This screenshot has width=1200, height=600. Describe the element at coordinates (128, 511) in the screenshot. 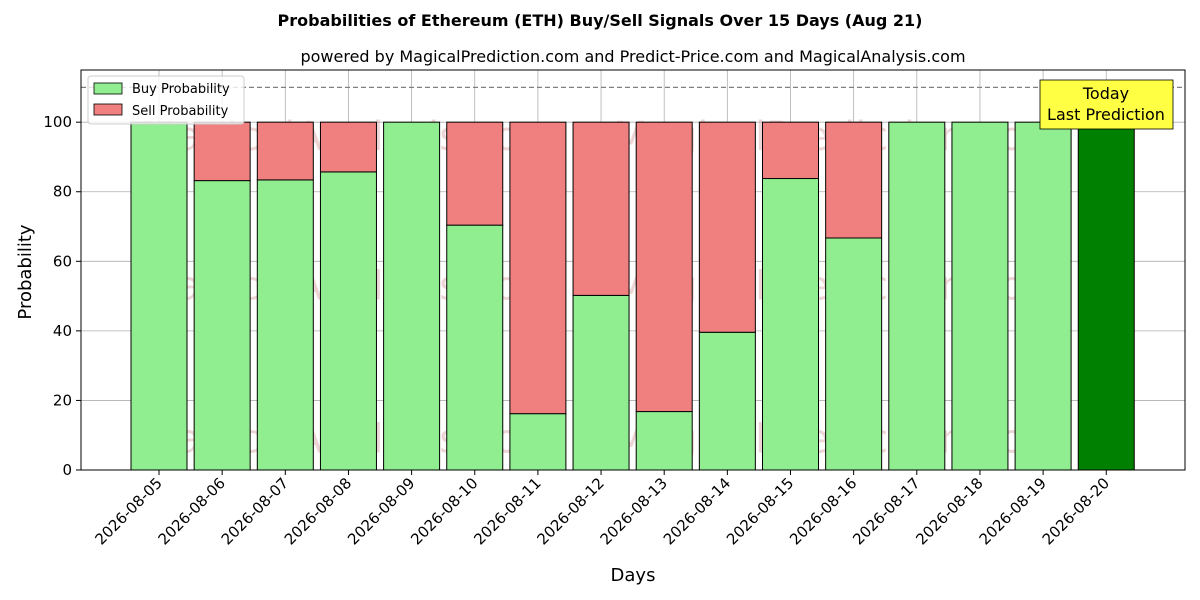

I see `x-tick-label: 2026-08-05` at that location.